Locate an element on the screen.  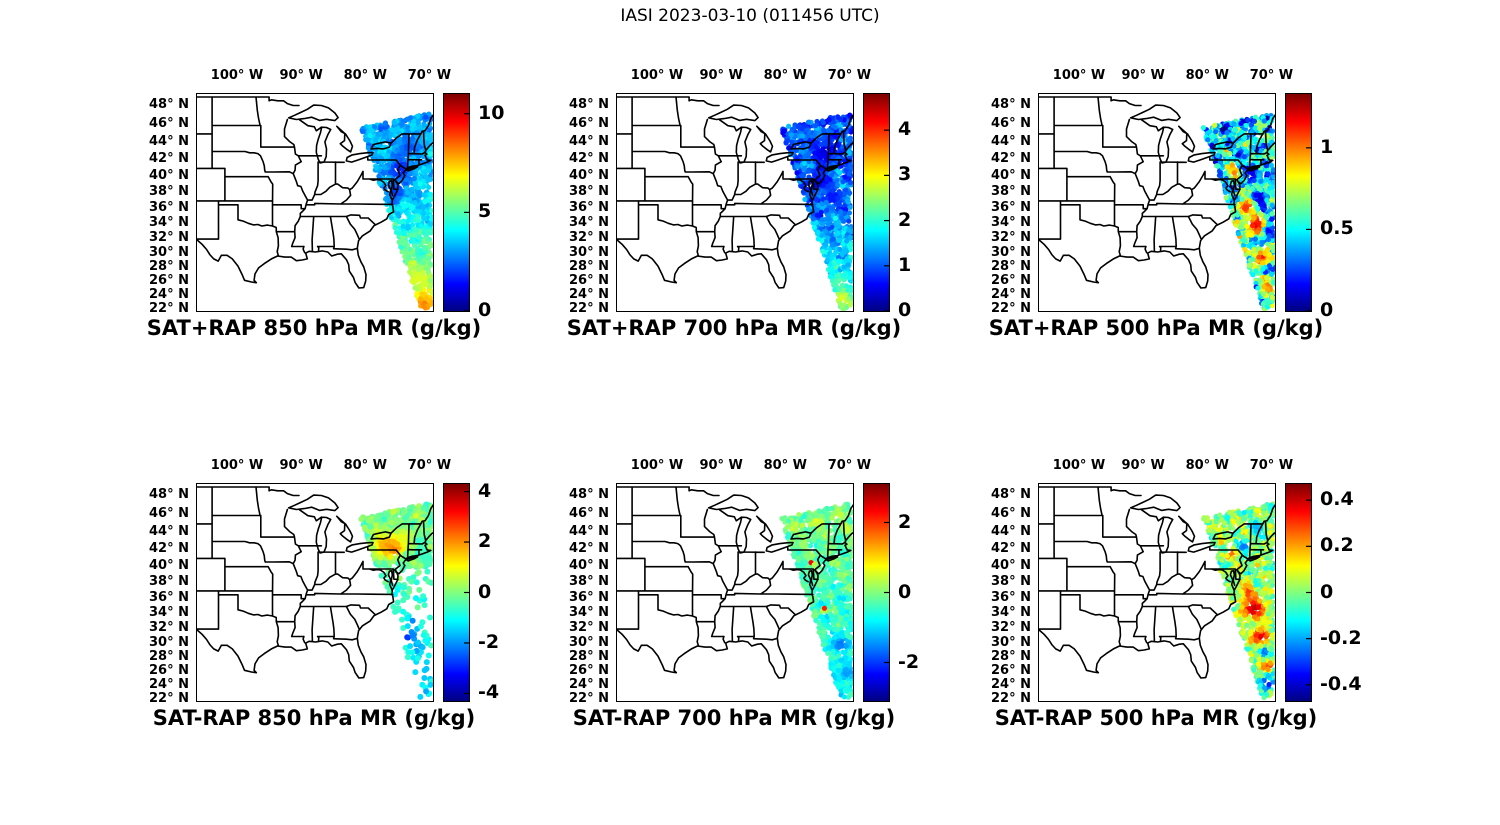
colorbar-tick-label: -0.2 is located at coordinates (1341, 637).